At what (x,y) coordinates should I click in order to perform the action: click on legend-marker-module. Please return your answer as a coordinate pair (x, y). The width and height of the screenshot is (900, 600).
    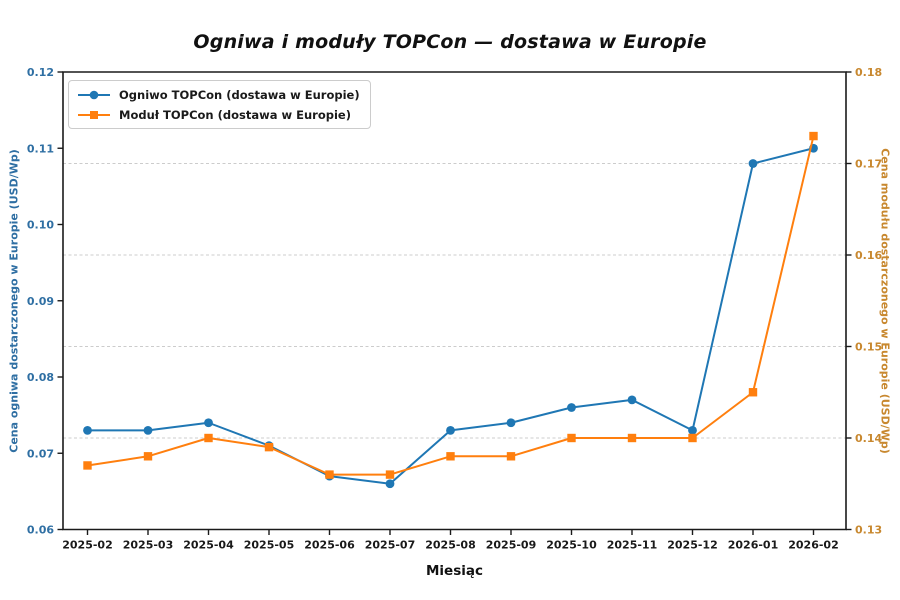
    Looking at the image, I should click on (94, 114).